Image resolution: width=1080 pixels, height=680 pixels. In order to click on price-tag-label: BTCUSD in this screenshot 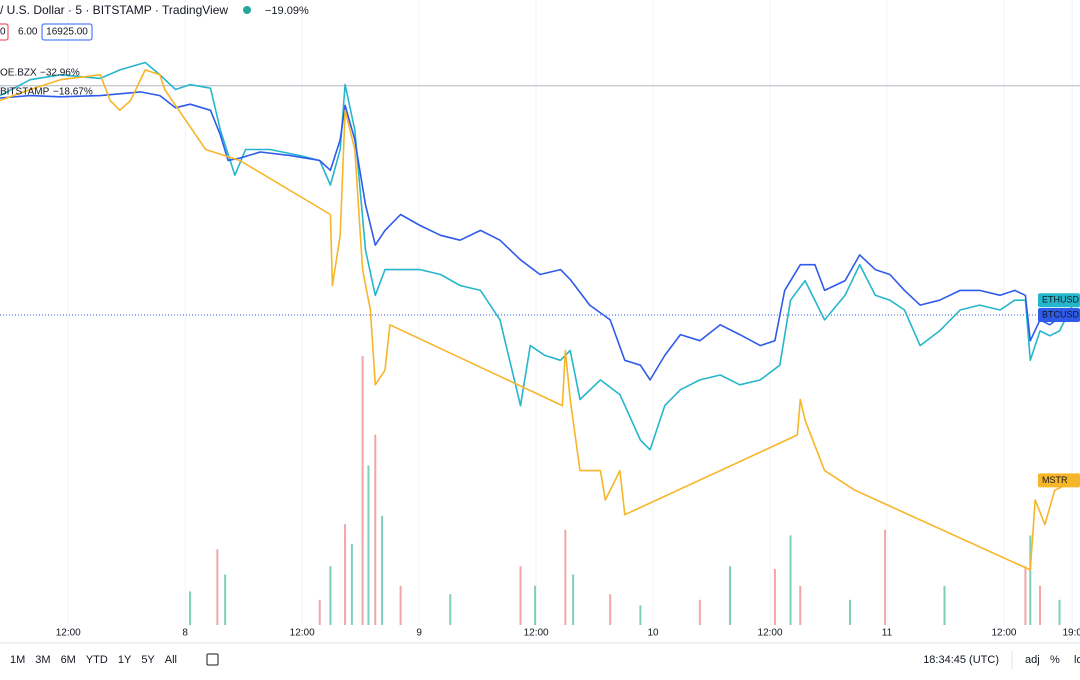, I will do `click(1061, 314)`.